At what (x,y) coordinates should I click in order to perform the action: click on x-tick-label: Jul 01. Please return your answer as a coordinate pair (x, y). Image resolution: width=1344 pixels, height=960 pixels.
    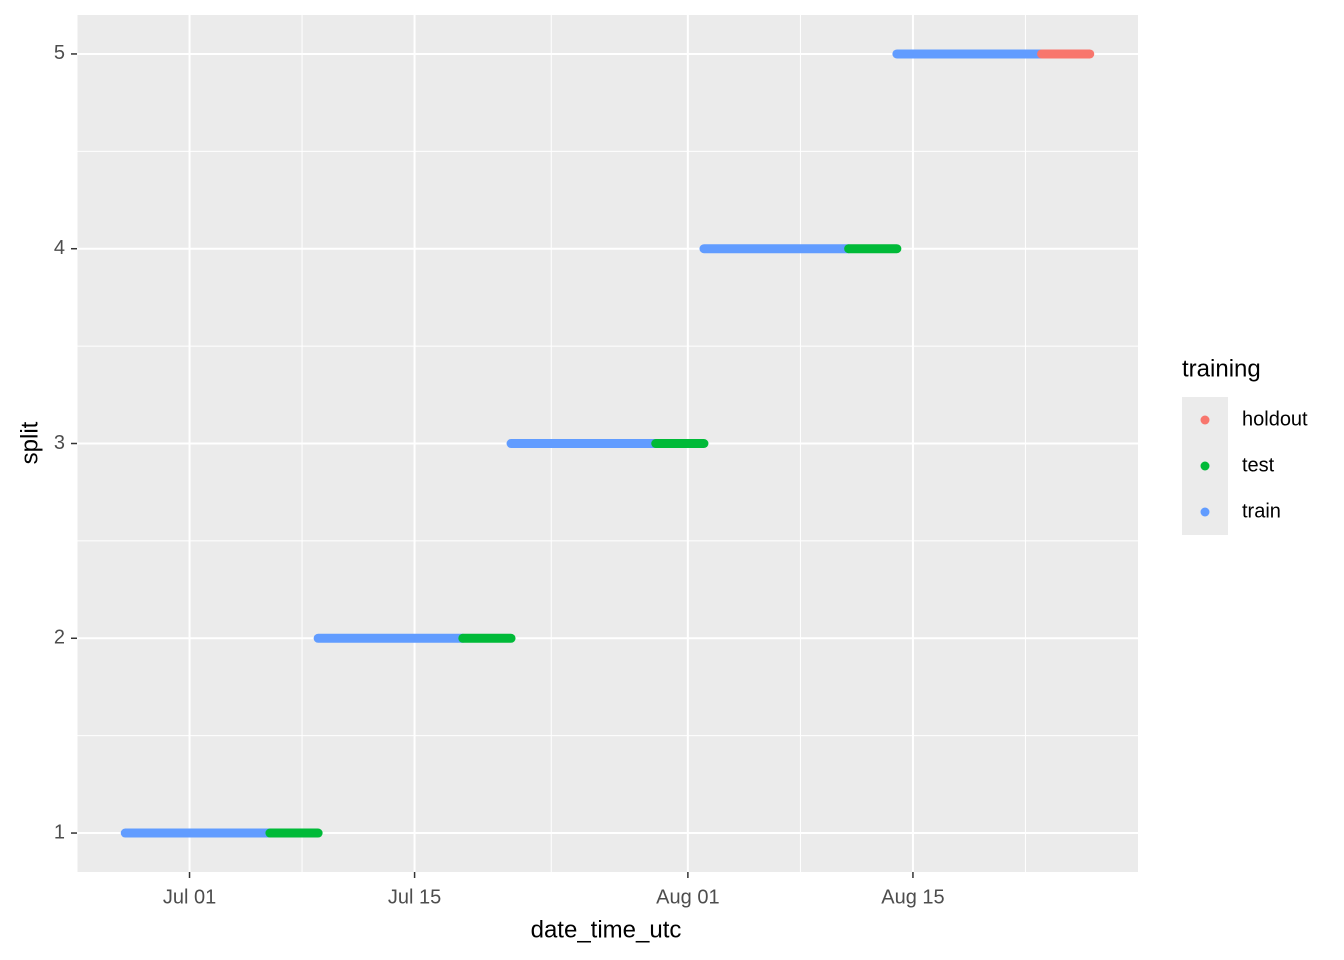
    Looking at the image, I should click on (189, 897).